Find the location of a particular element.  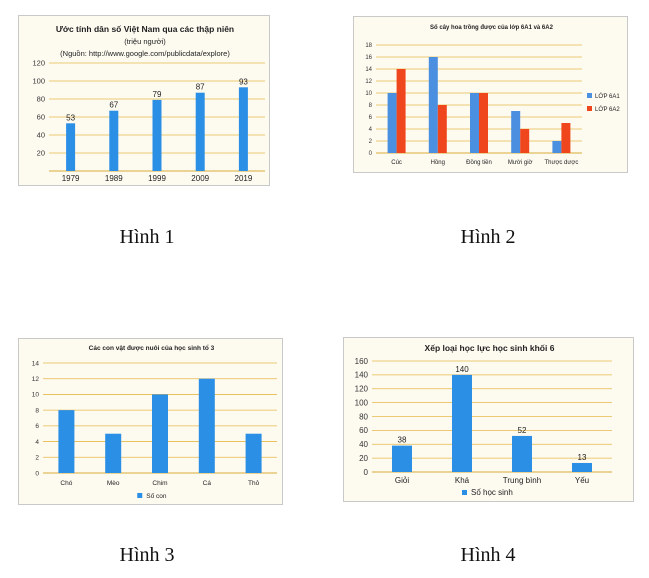

caption-1: Hình 1 is located at coordinates (147, 237).